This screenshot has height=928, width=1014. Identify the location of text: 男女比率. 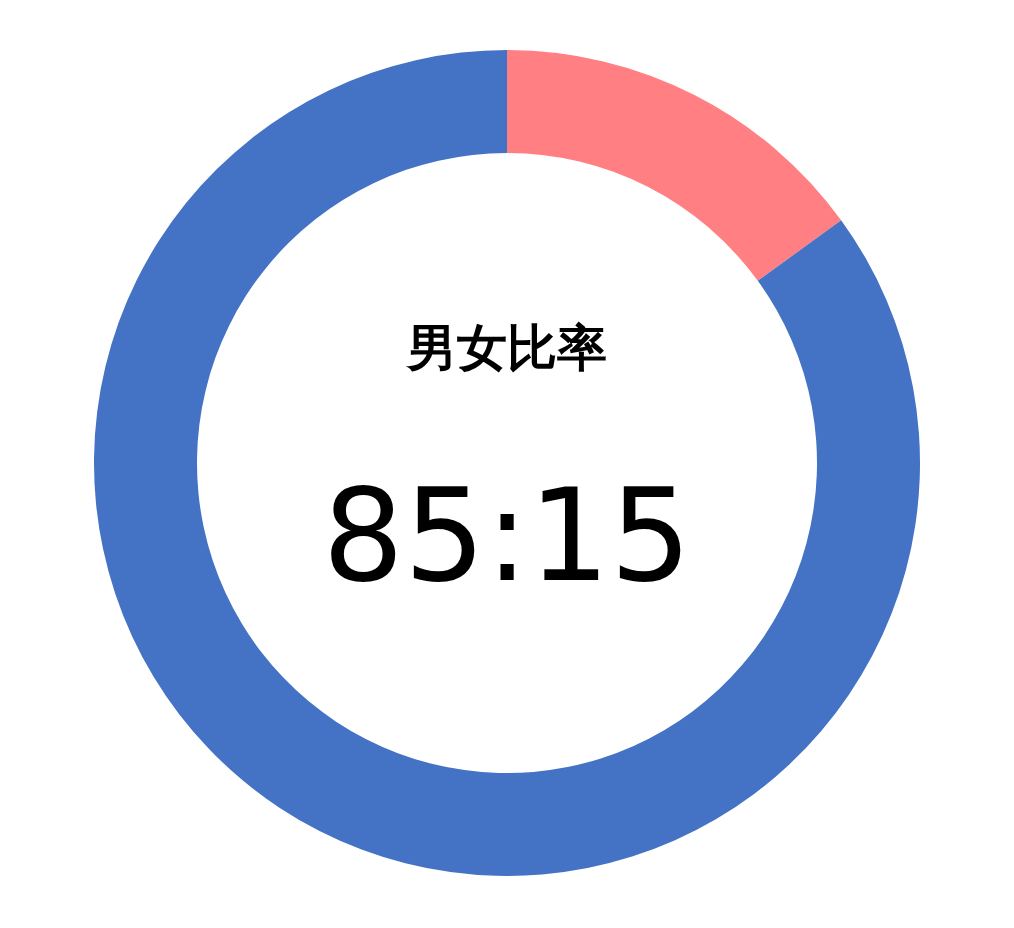
(506, 348).